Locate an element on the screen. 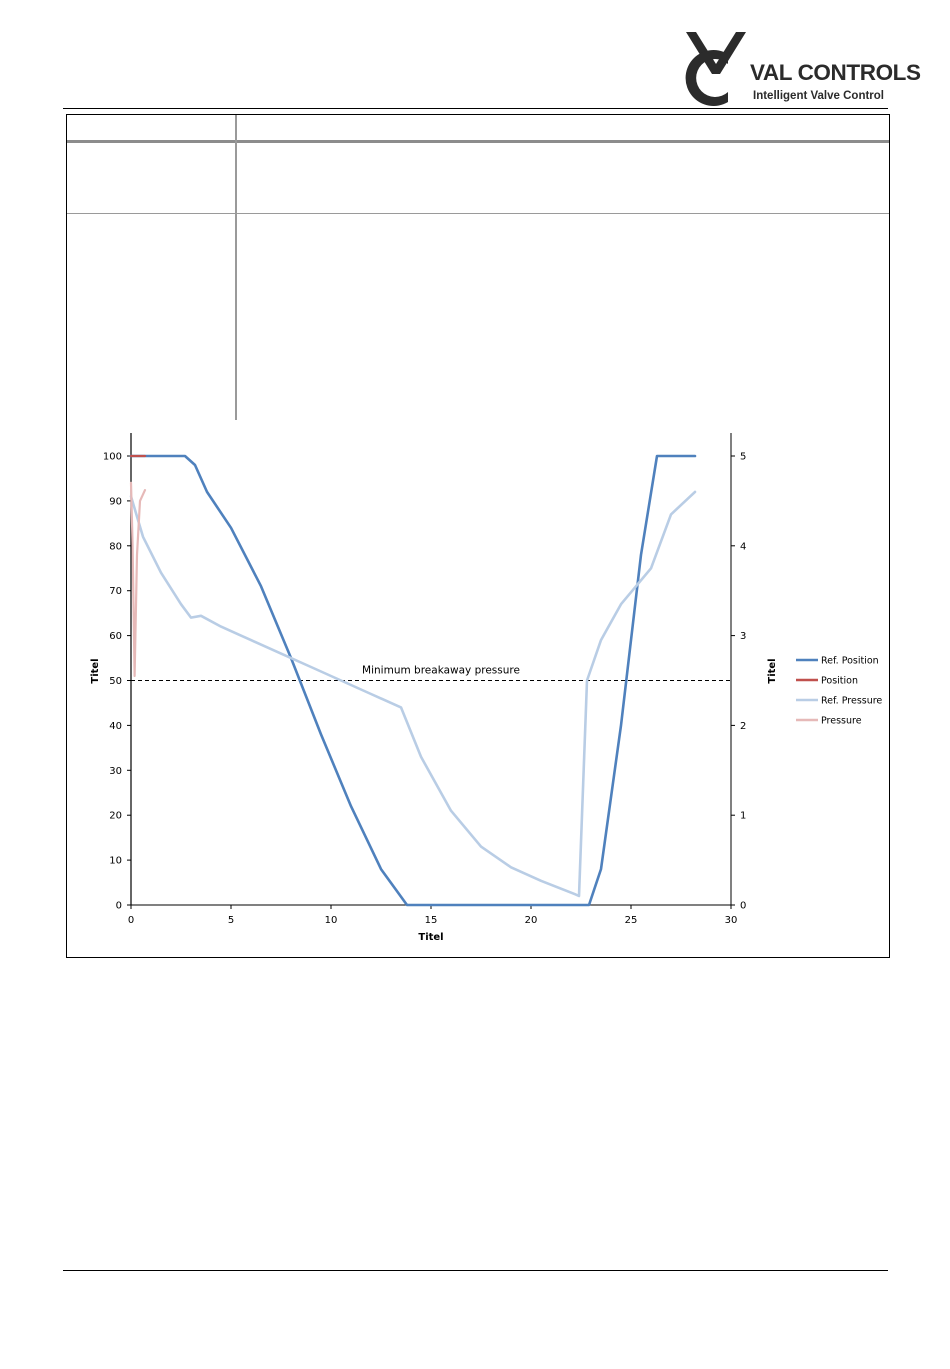 The width and height of the screenshot is (950, 1369). series-line-pressure is located at coordinates (138, 579).